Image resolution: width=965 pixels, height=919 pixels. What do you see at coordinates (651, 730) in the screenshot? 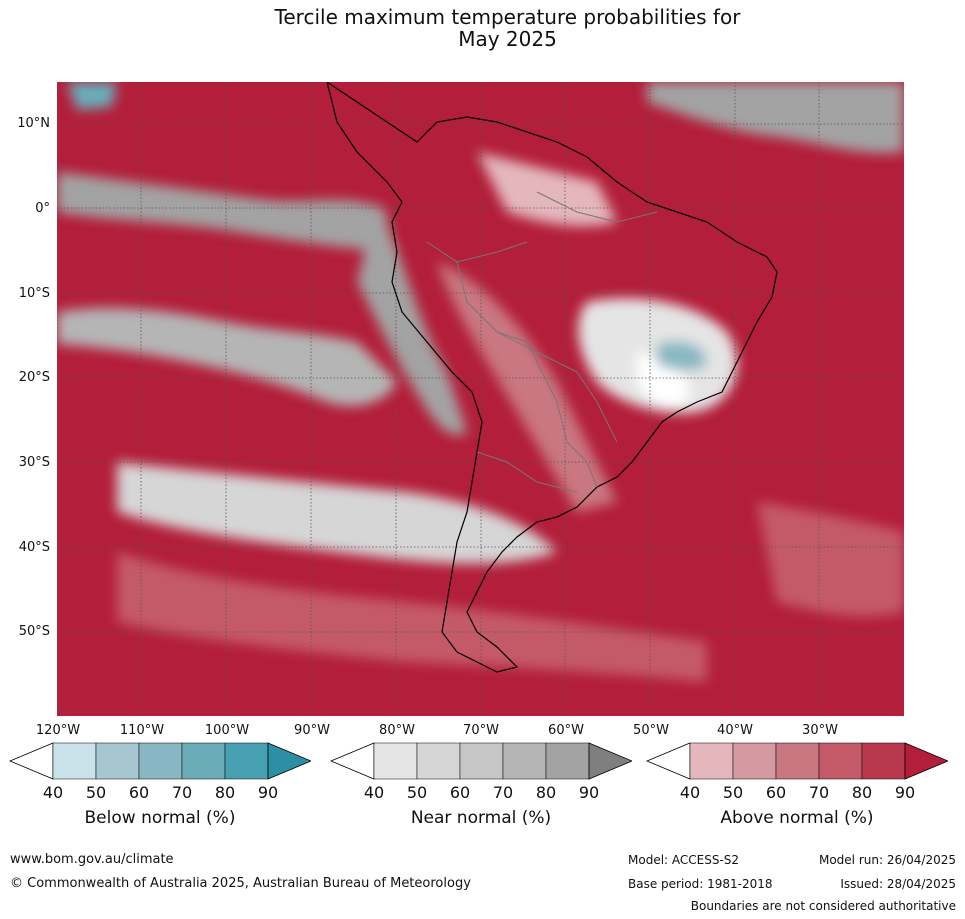
I see `lon-label: 50°W` at bounding box center [651, 730].